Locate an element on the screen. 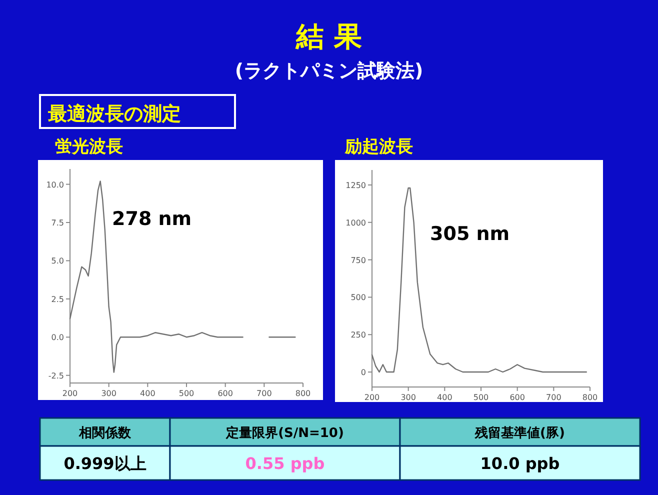  annotation: 305 nm is located at coordinates (470, 234).